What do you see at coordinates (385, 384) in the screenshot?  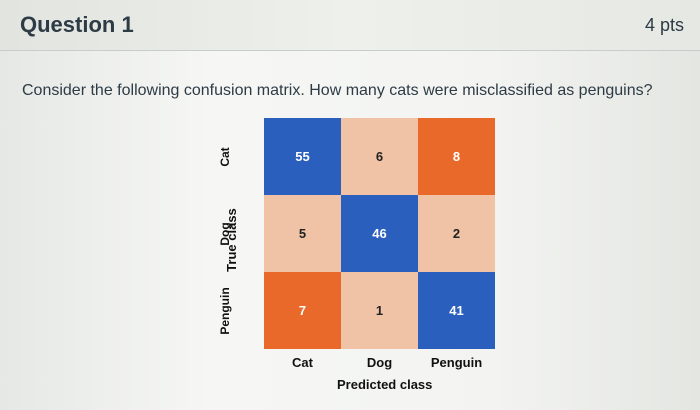 I see `x-axis-title: Predicted class` at bounding box center [385, 384].